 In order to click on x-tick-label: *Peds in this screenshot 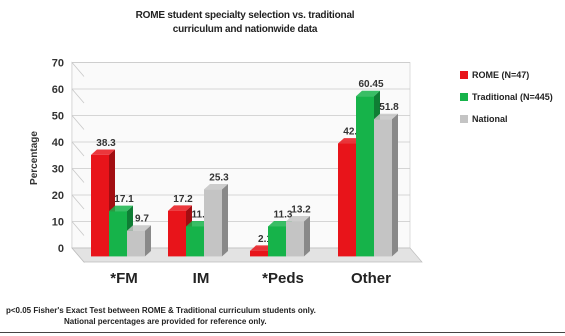, I will do `click(283, 278)`.